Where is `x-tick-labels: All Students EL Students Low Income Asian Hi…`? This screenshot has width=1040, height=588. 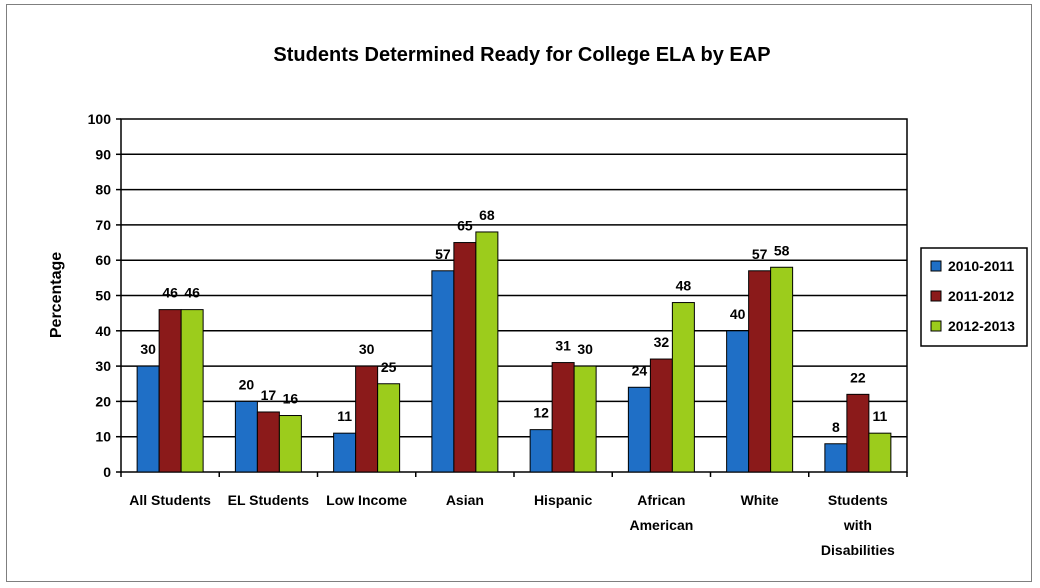 x-tick-labels: All Students EL Students Low Income Asian Hi… is located at coordinates (512, 525).